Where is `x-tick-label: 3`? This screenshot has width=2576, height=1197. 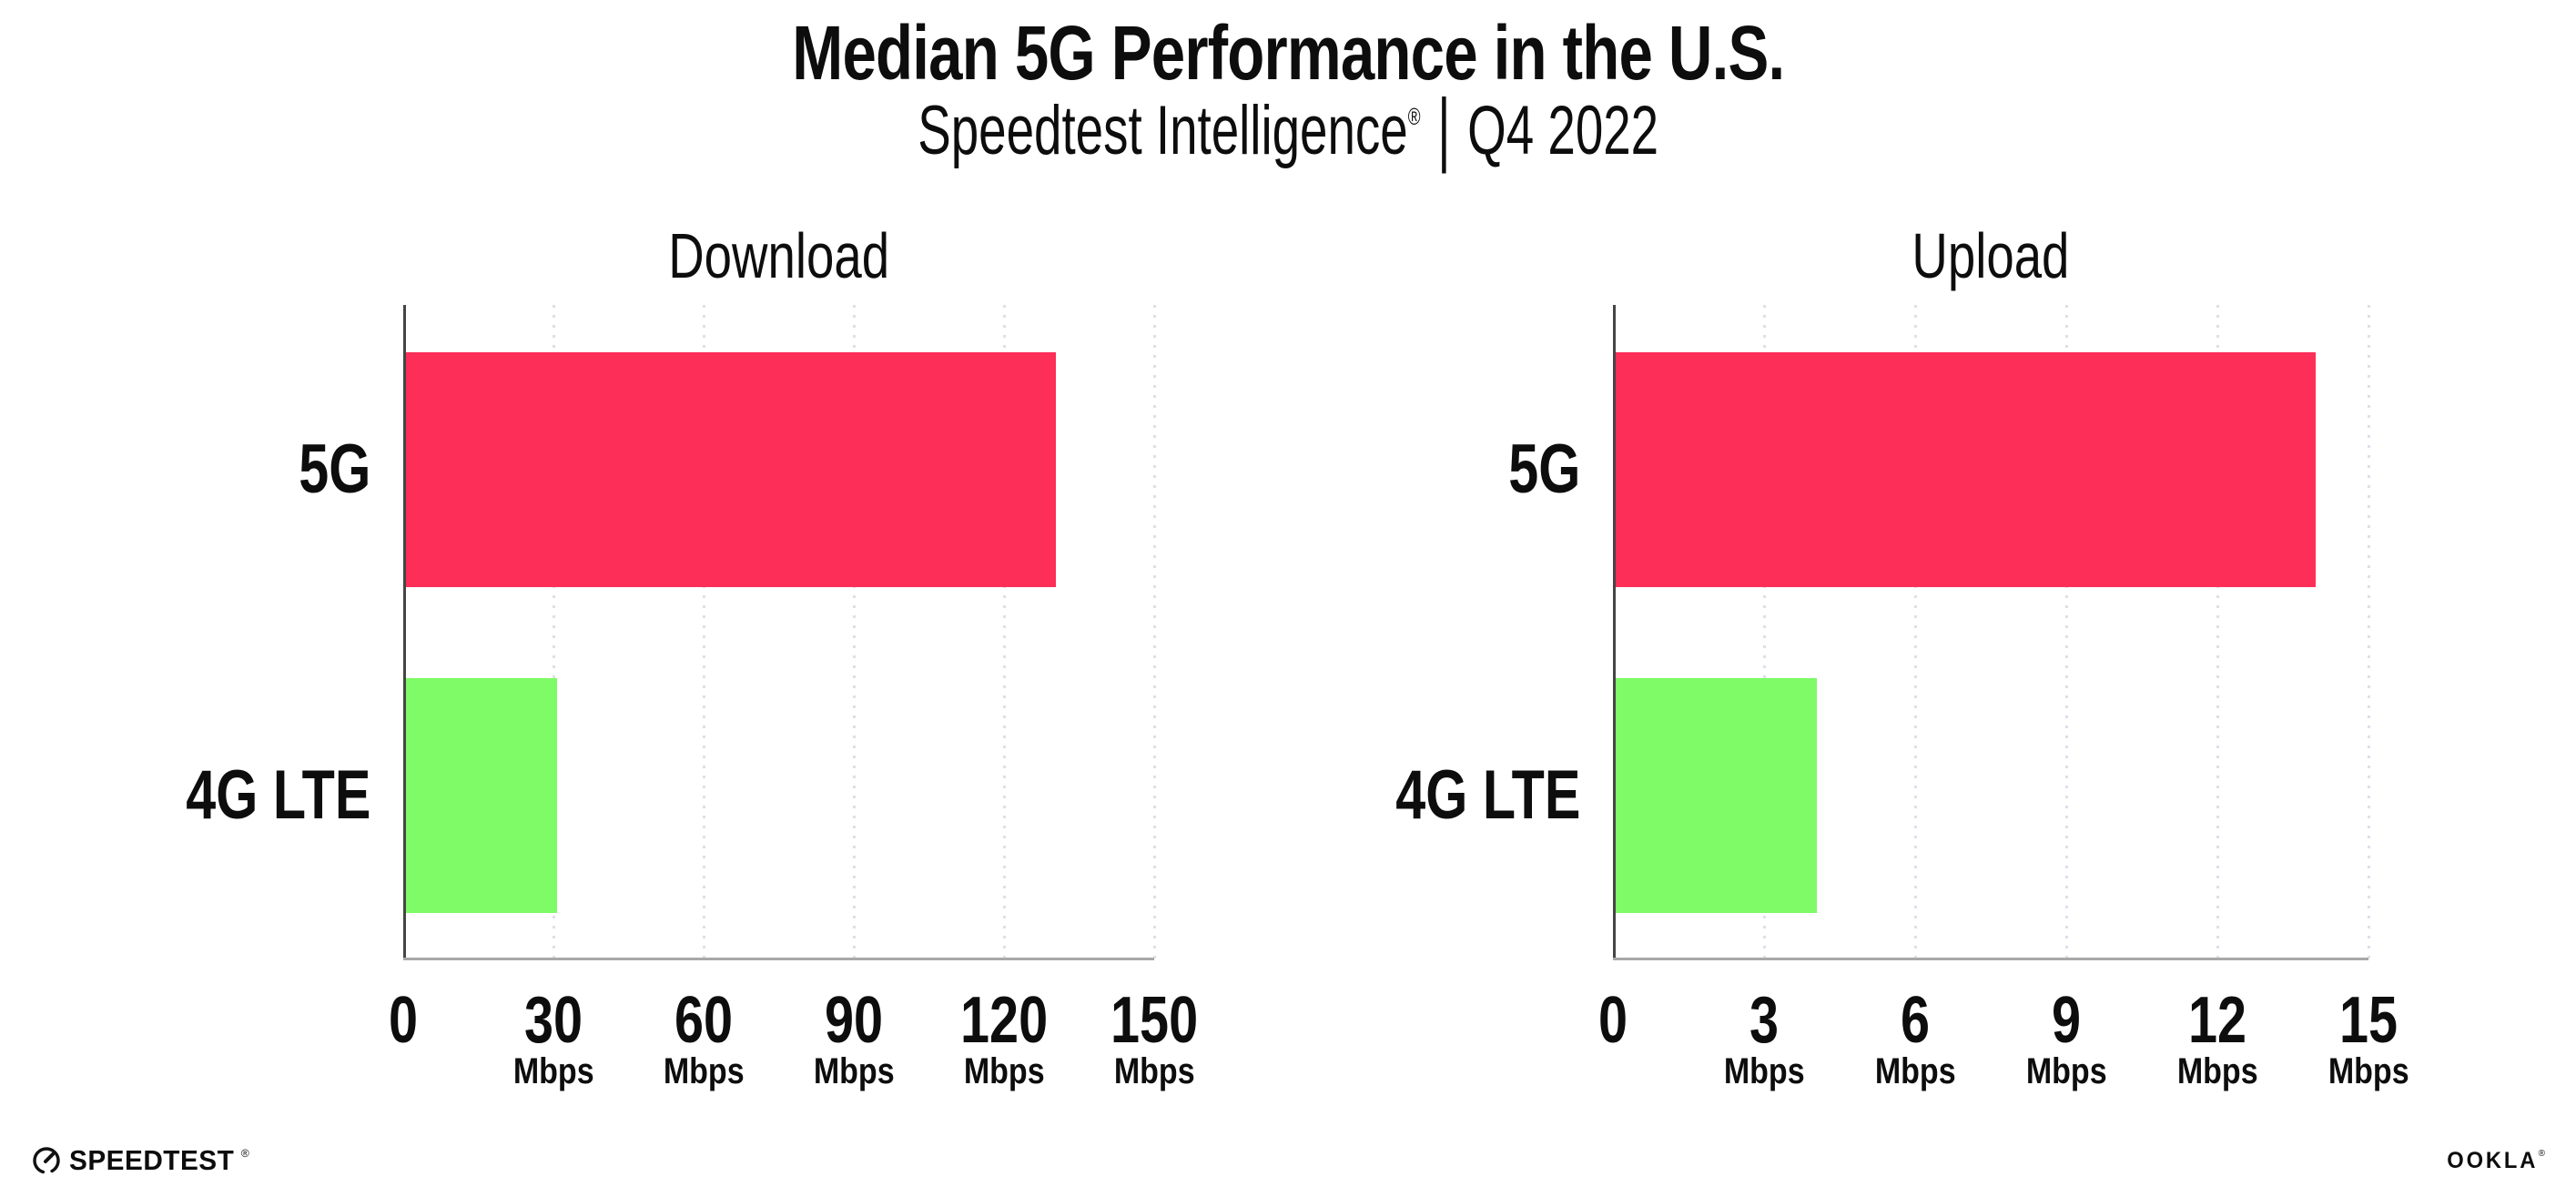 x-tick-label: 3 is located at coordinates (1764, 1021).